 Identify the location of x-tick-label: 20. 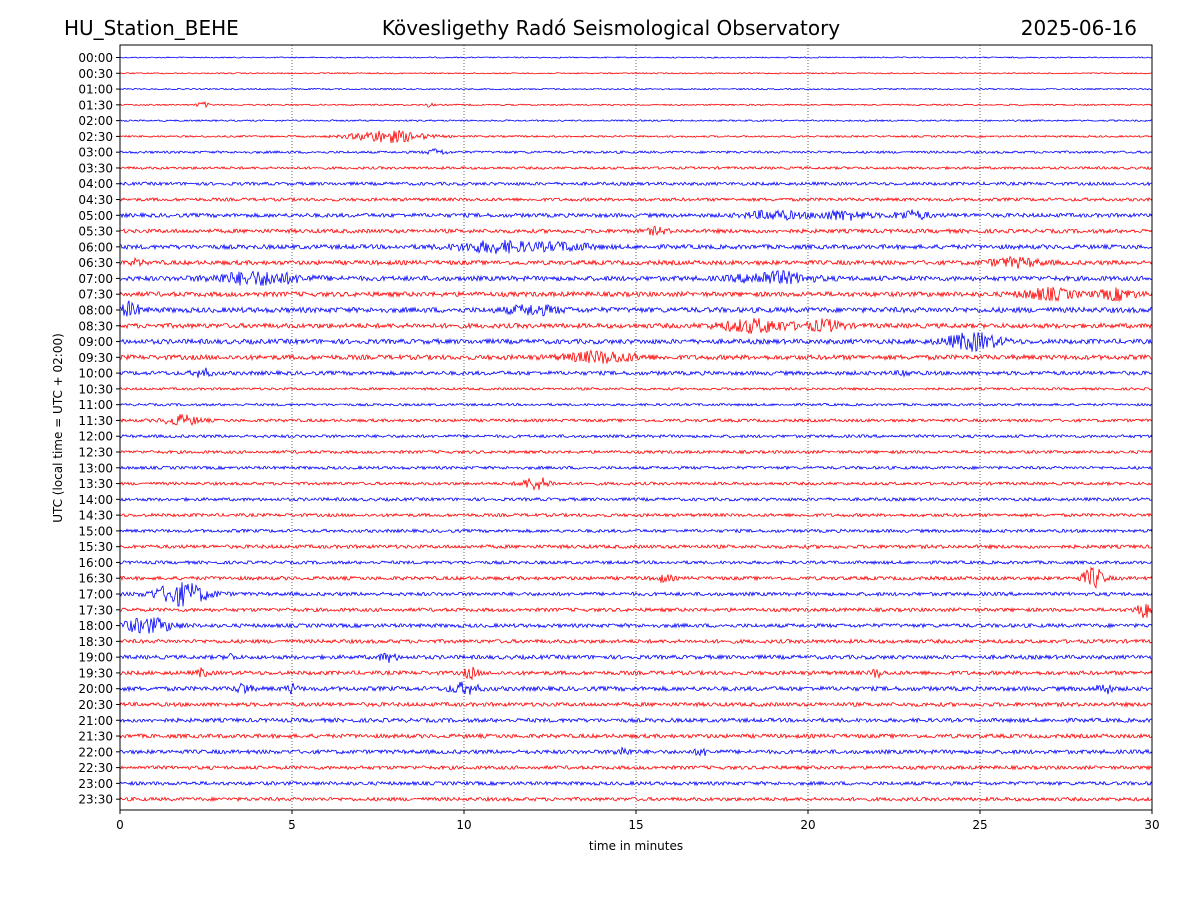
(807, 825).